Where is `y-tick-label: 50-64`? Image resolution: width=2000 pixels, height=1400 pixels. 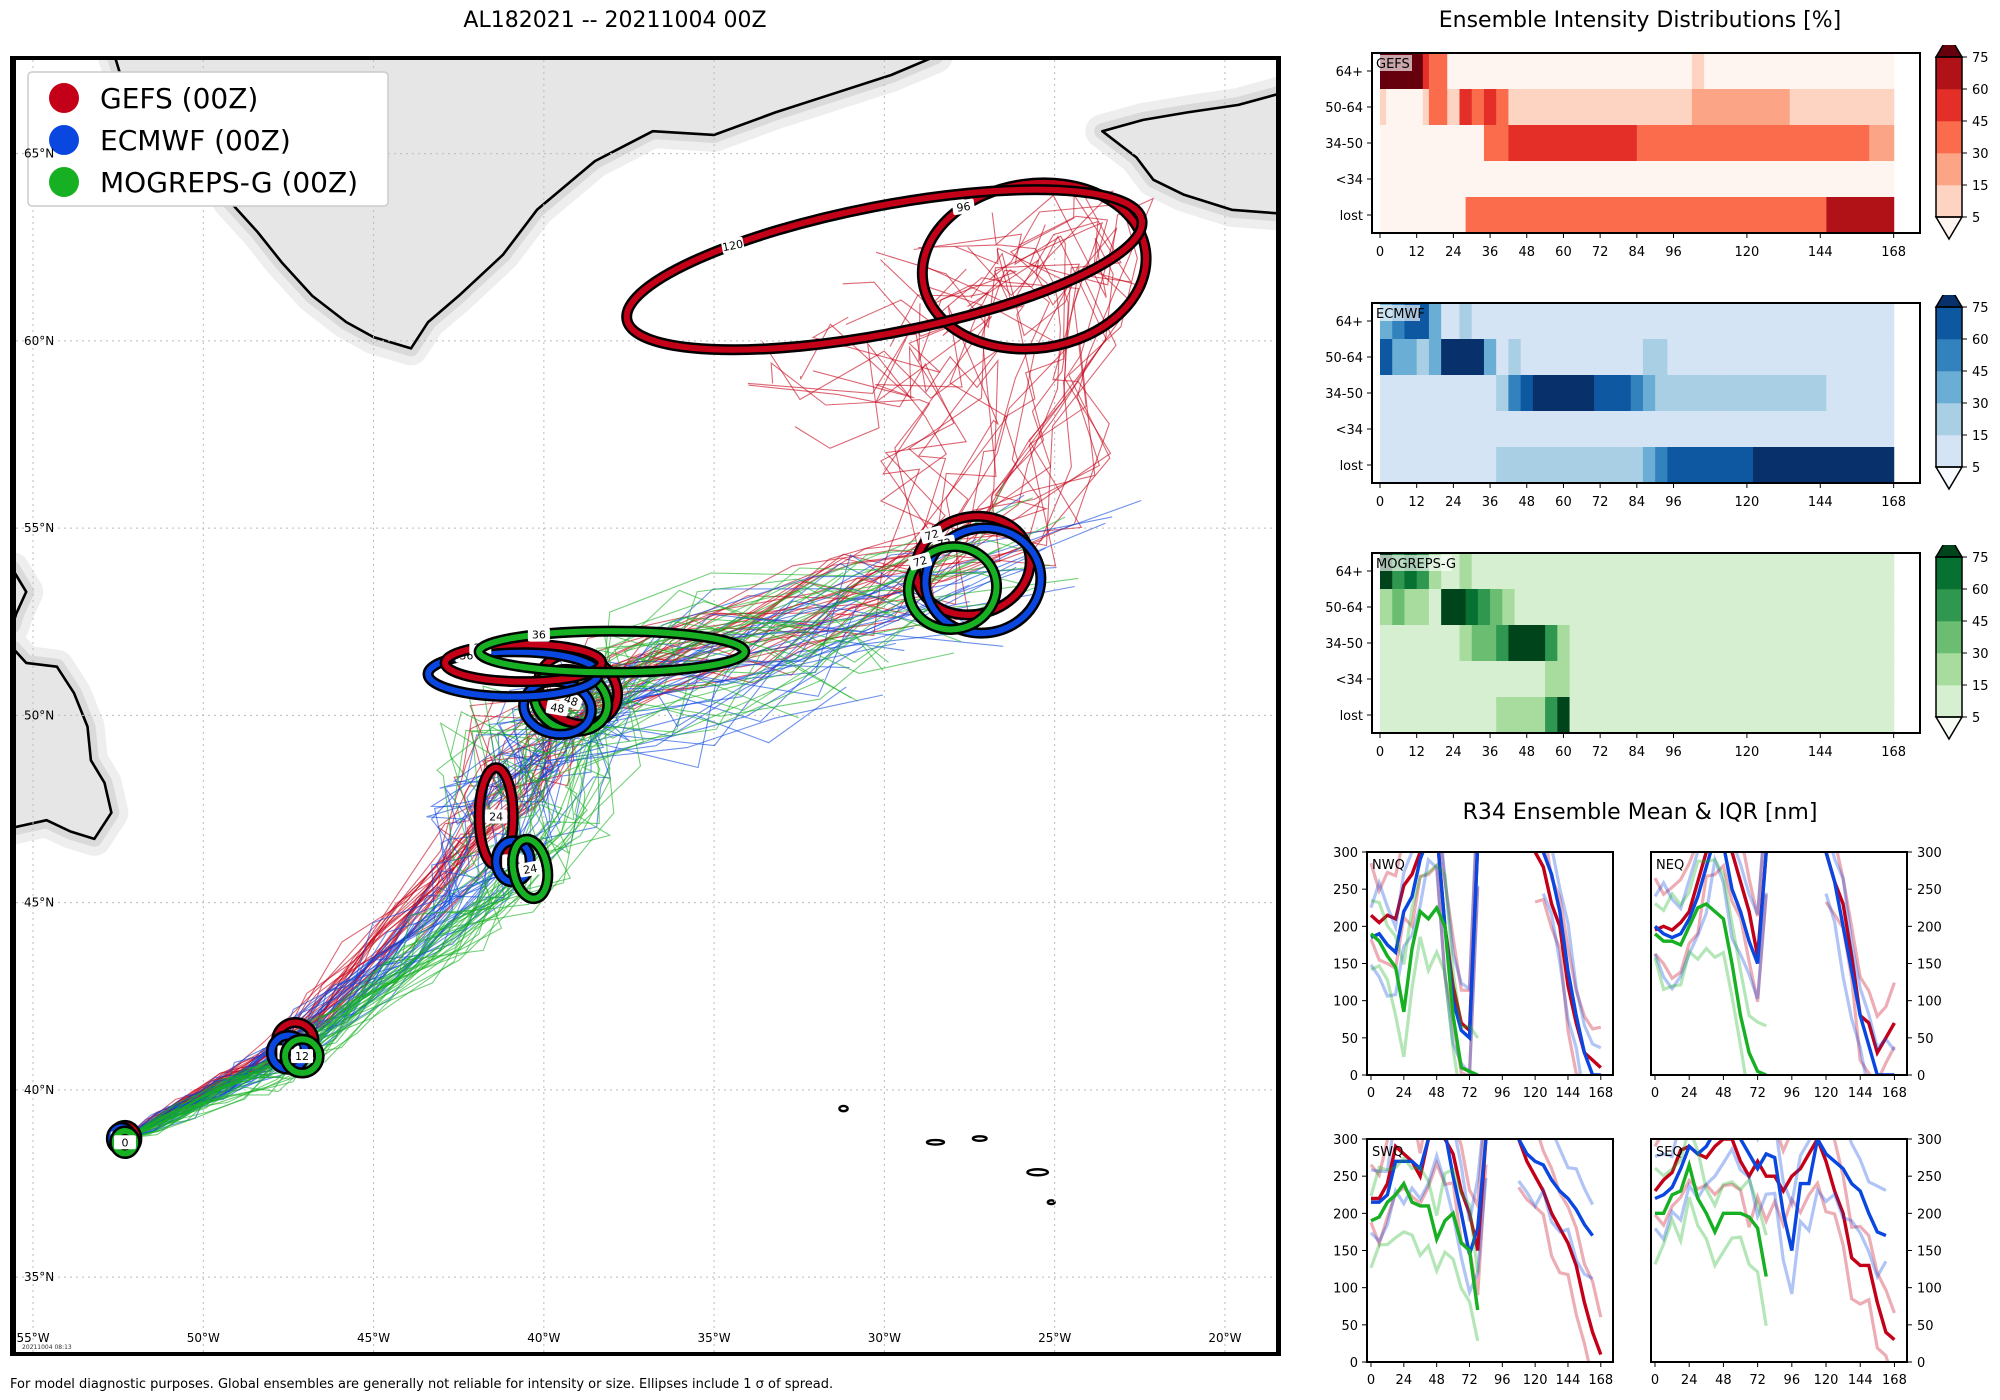 y-tick-label: 50-64 is located at coordinates (1344, 608).